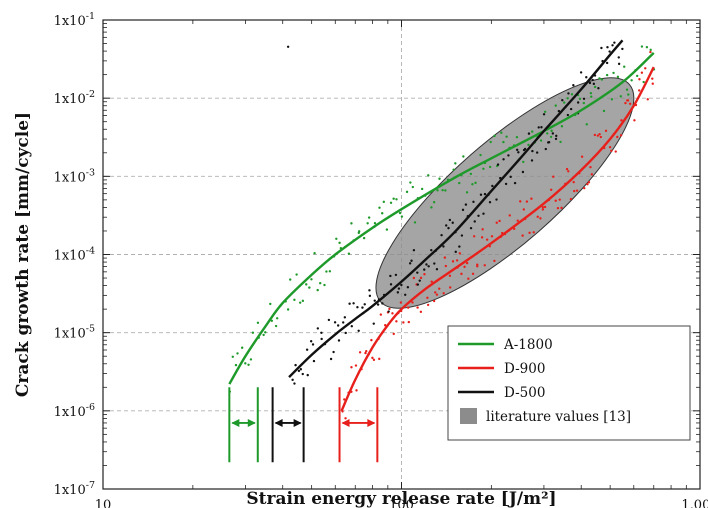 The image size is (708, 508). Describe the element at coordinates (74, 489) in the screenshot. I see `y-tick-label: 1x10⁻⁷` at that location.